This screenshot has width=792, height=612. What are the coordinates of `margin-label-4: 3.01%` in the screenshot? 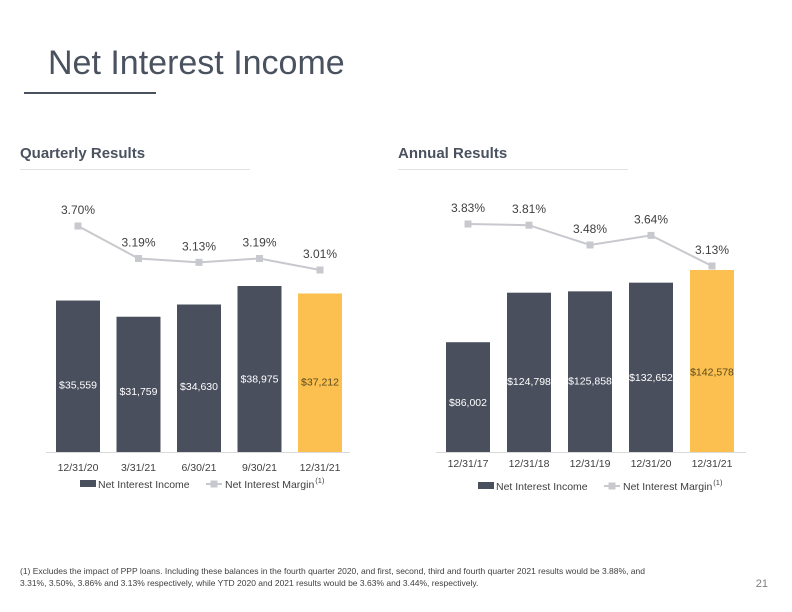 It's located at (320, 254).